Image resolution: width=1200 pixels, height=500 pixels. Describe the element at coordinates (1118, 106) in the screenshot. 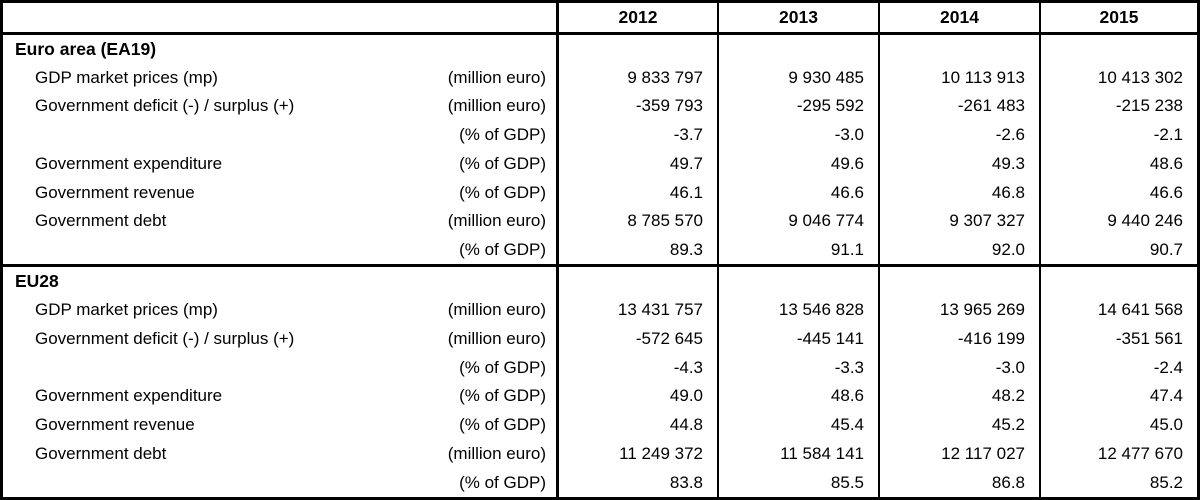

I see `cell-value: -215 238` at that location.